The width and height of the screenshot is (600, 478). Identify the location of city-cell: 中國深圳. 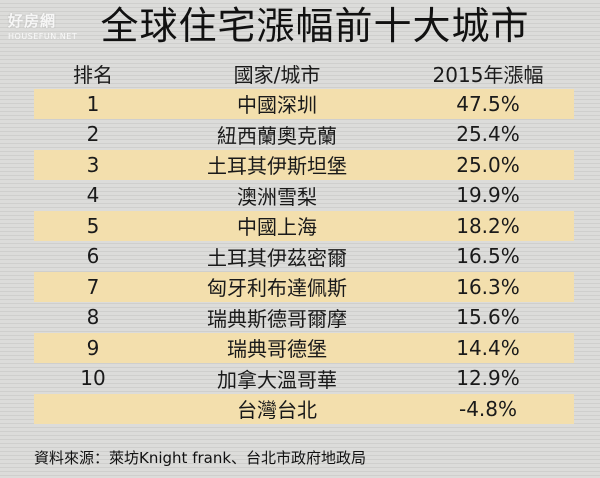
(277, 105).